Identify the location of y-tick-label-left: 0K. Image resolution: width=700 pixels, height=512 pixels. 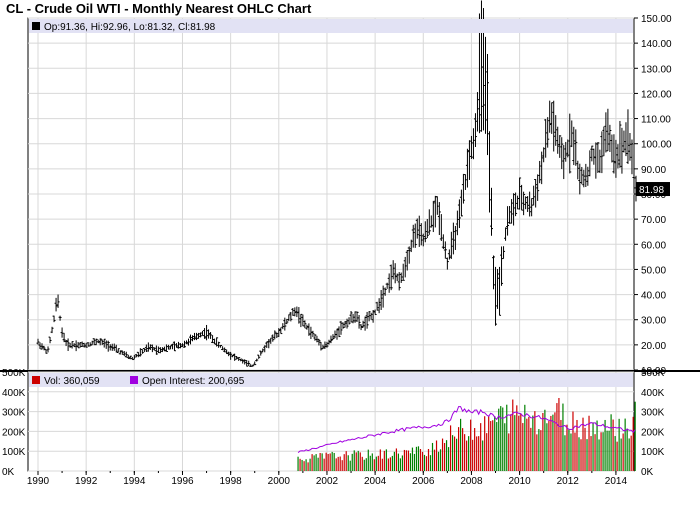
(8, 472).